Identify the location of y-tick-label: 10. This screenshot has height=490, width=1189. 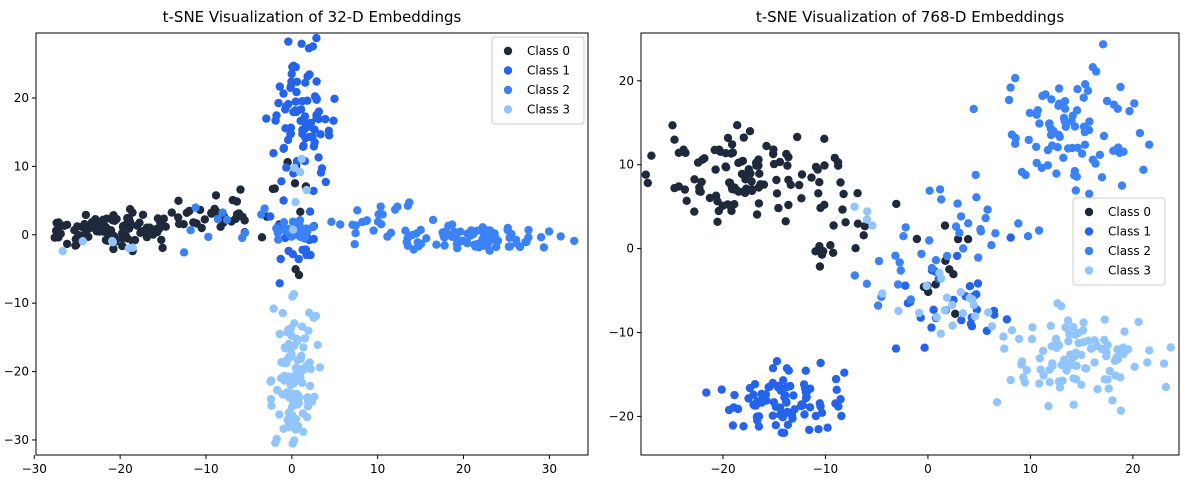
(21, 166).